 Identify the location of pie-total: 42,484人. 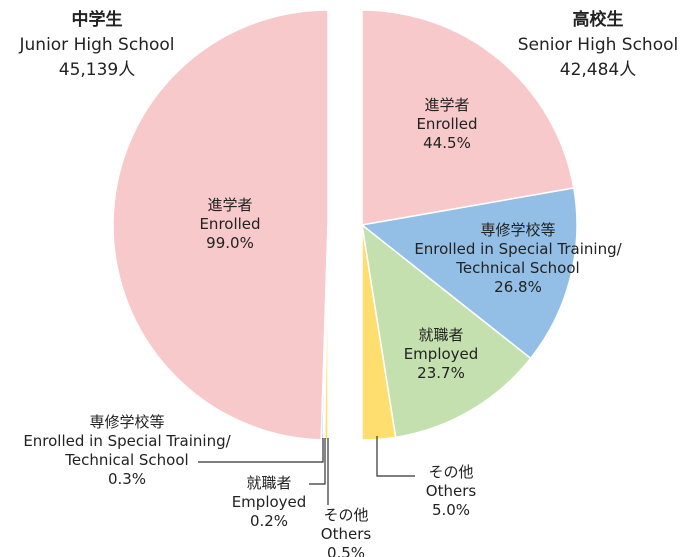
(598, 70).